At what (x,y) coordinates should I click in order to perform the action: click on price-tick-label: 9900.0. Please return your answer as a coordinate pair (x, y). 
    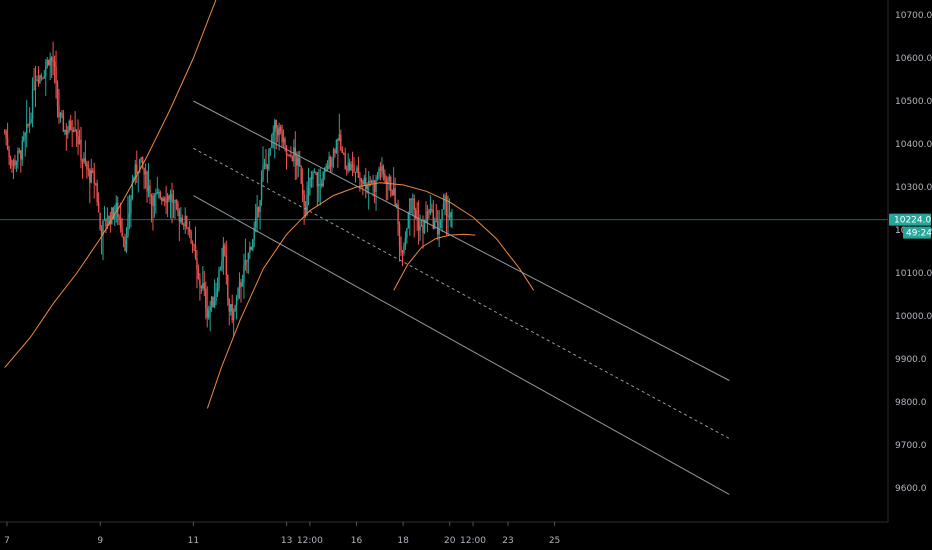
    Looking at the image, I should click on (911, 360).